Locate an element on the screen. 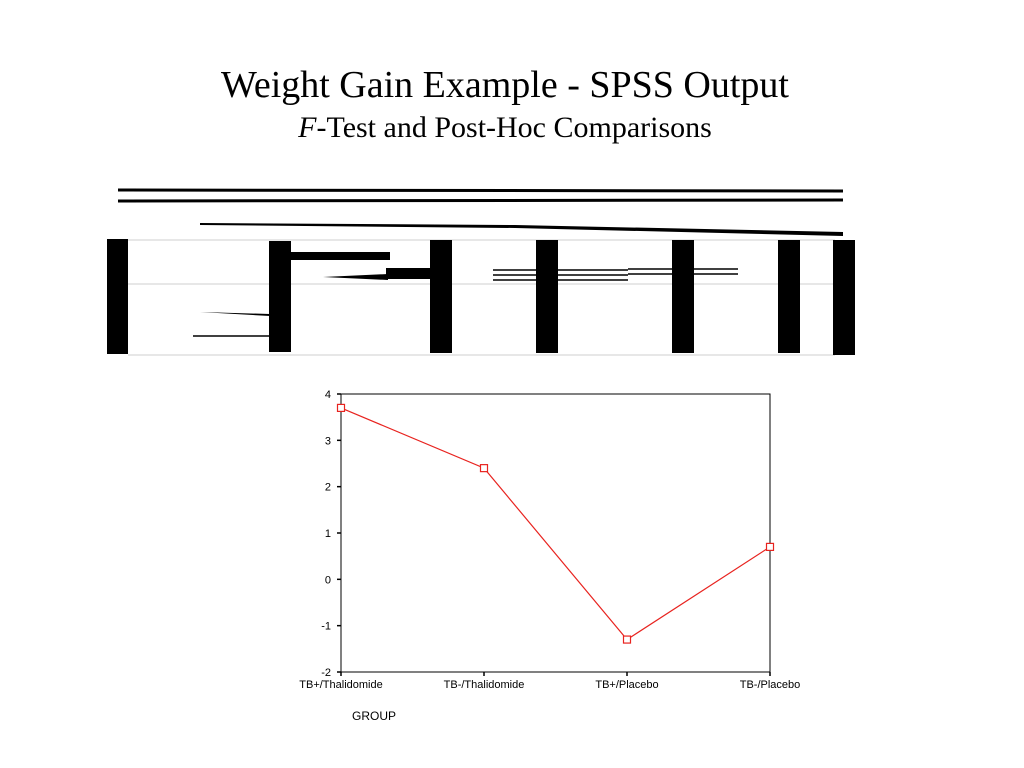 Image resolution: width=1024 pixels, height=768 pixels. y-tick-label: 1 is located at coordinates (328, 534).